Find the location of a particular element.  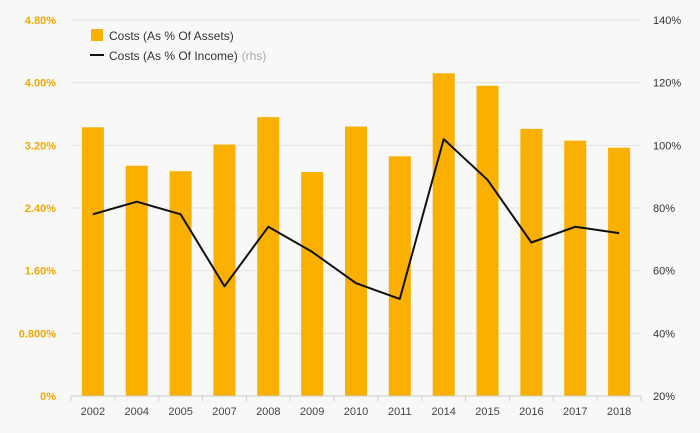

x-tick-label: 2004 is located at coordinates (137, 412).